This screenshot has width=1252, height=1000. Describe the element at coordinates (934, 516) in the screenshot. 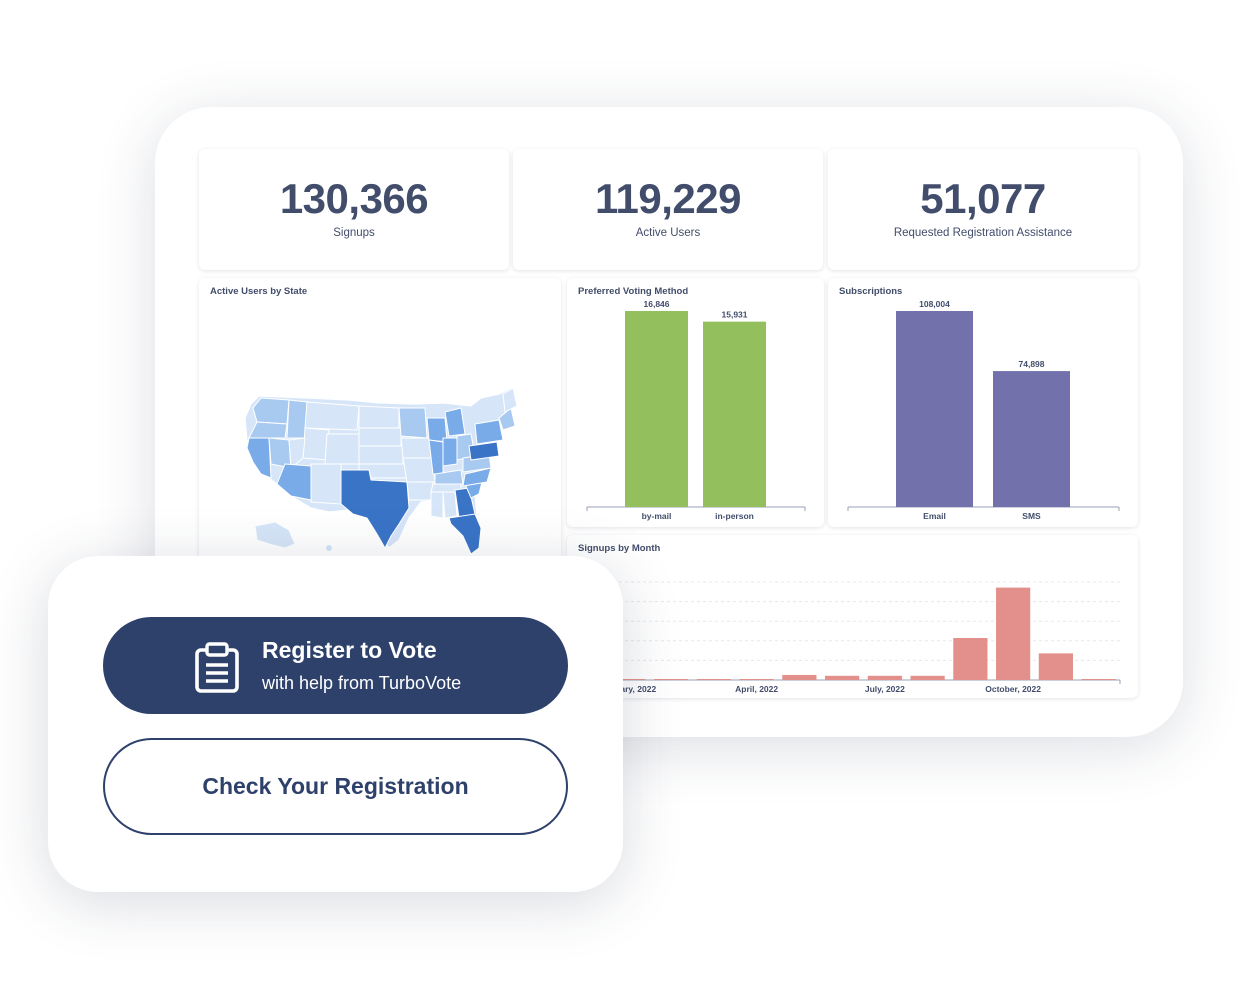

I see `x-tick-label: Email` at that location.